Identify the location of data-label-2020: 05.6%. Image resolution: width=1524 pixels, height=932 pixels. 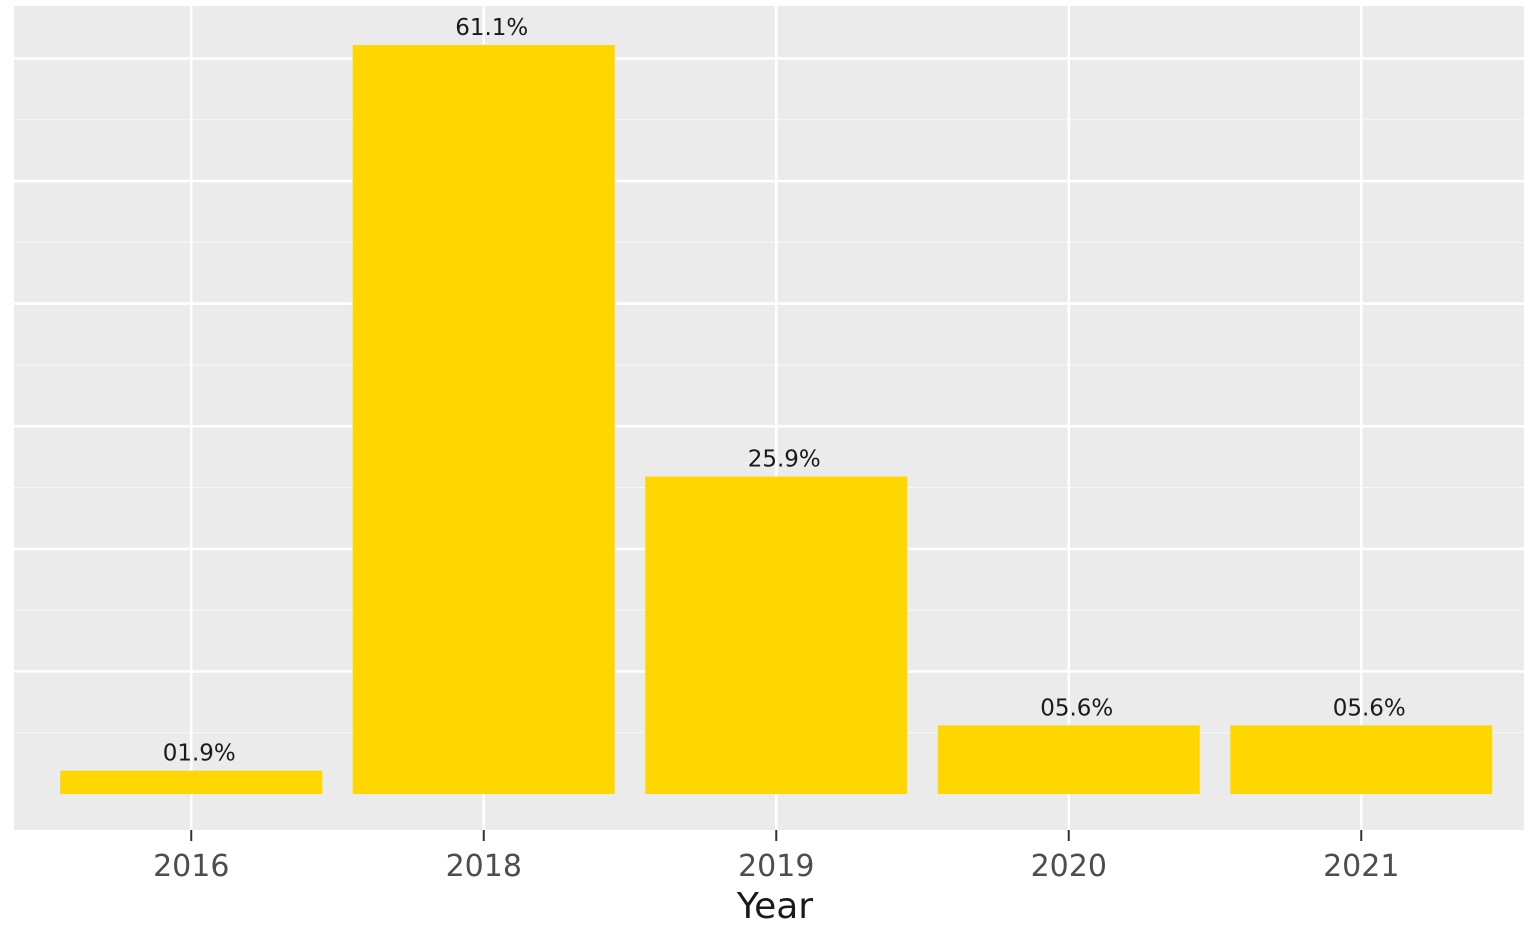
(1076, 708).